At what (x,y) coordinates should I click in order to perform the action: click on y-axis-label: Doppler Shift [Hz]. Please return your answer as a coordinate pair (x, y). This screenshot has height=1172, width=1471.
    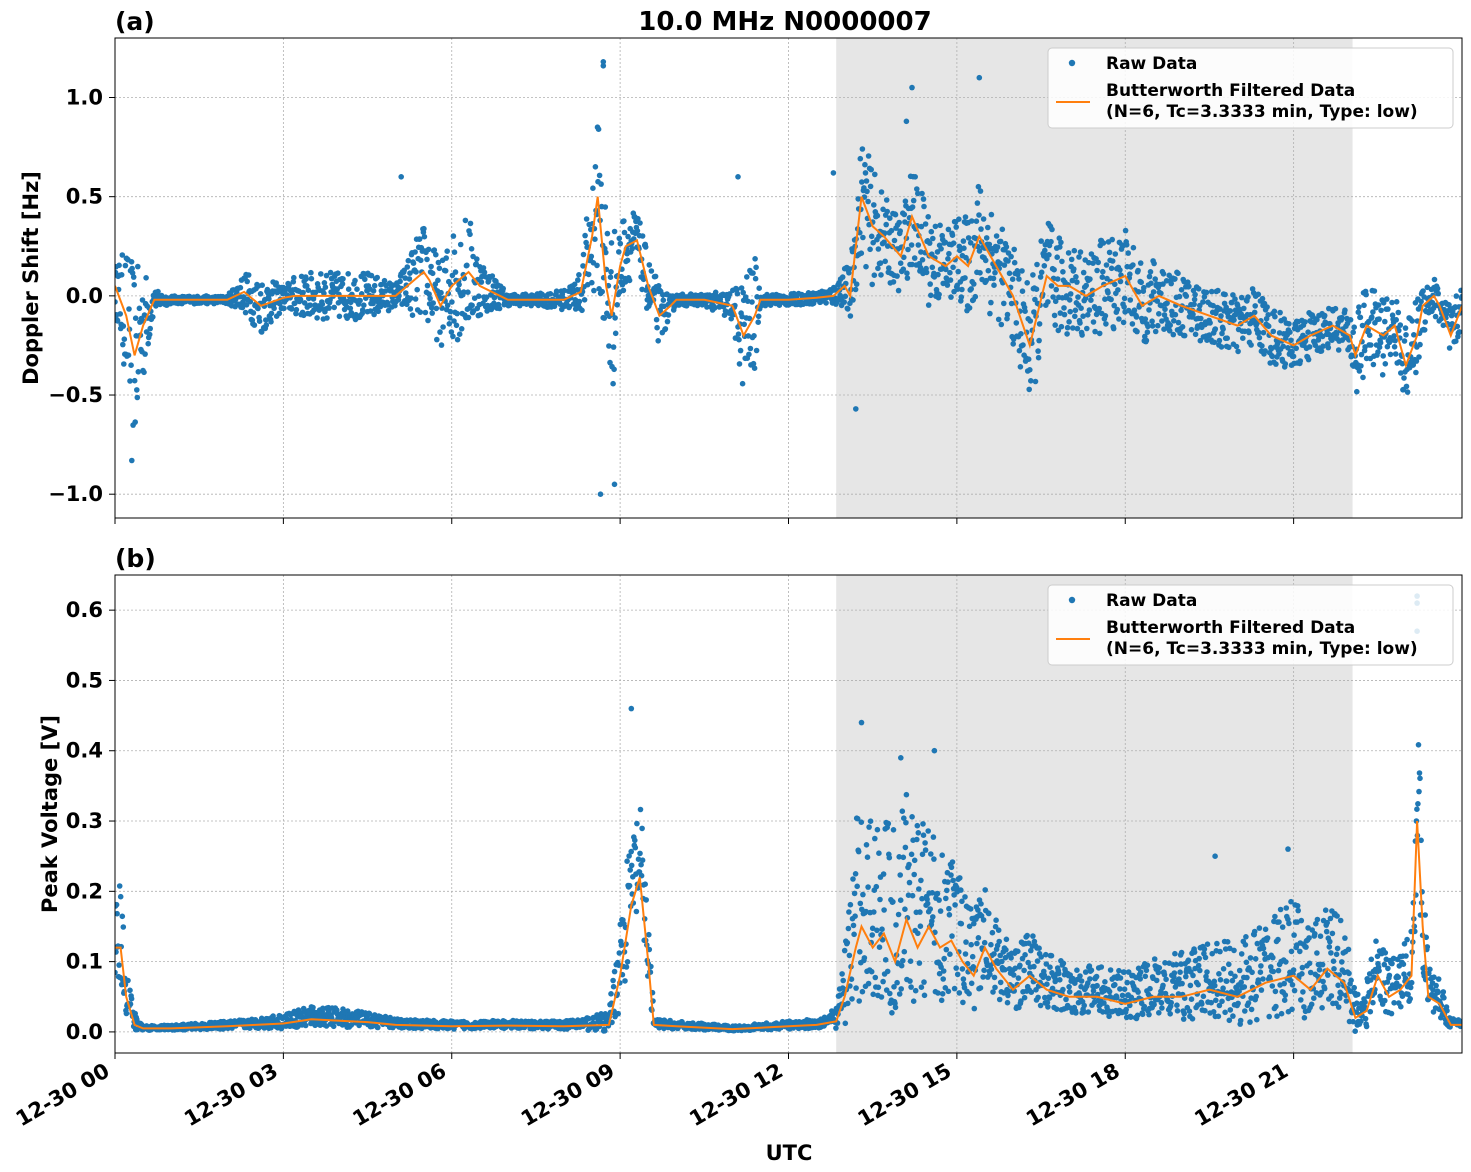
    Looking at the image, I should click on (31, 278).